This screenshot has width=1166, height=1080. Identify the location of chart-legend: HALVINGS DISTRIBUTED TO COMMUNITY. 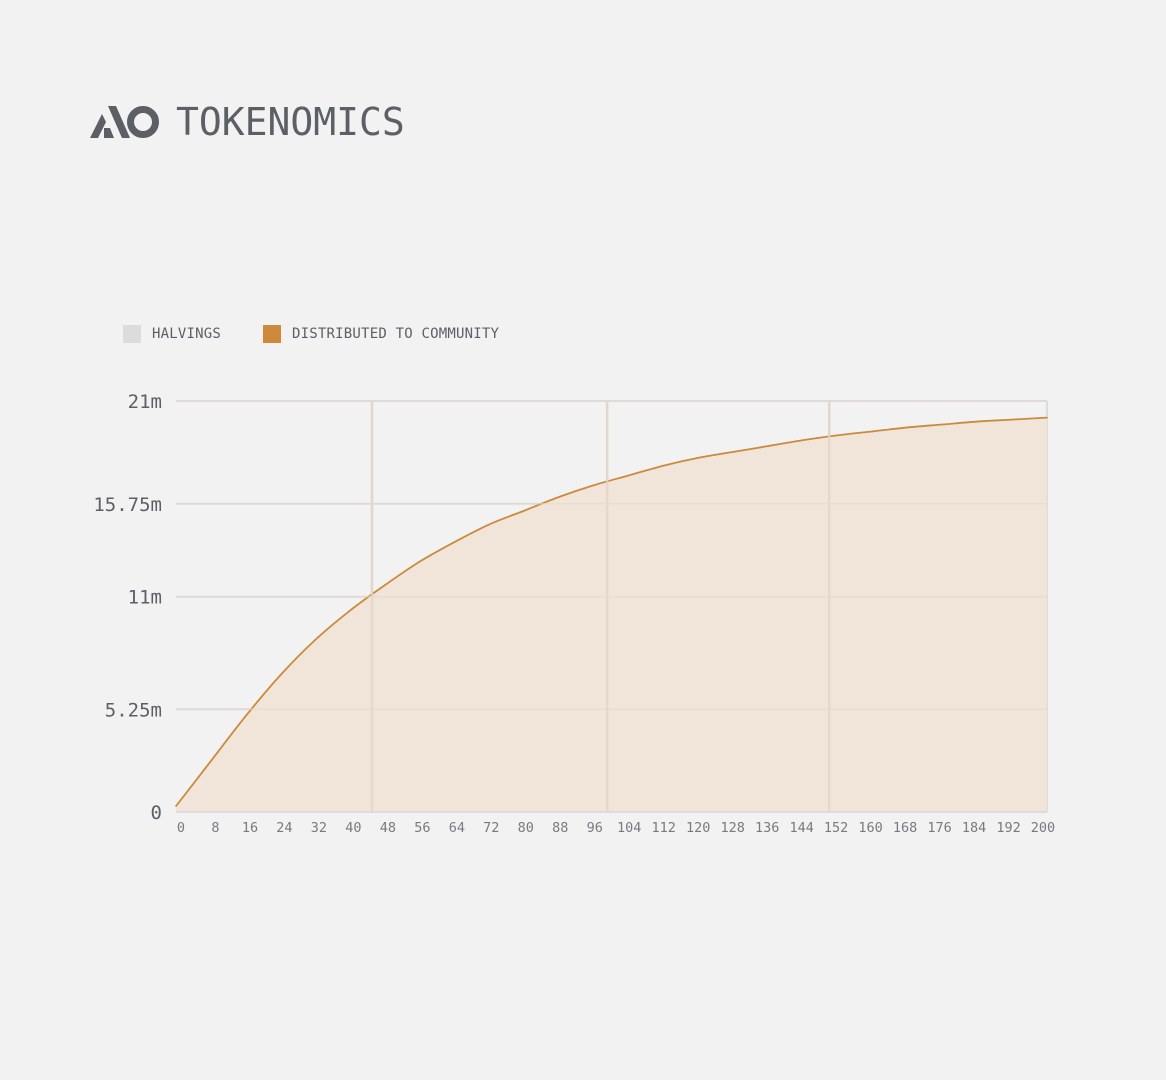
(332, 334).